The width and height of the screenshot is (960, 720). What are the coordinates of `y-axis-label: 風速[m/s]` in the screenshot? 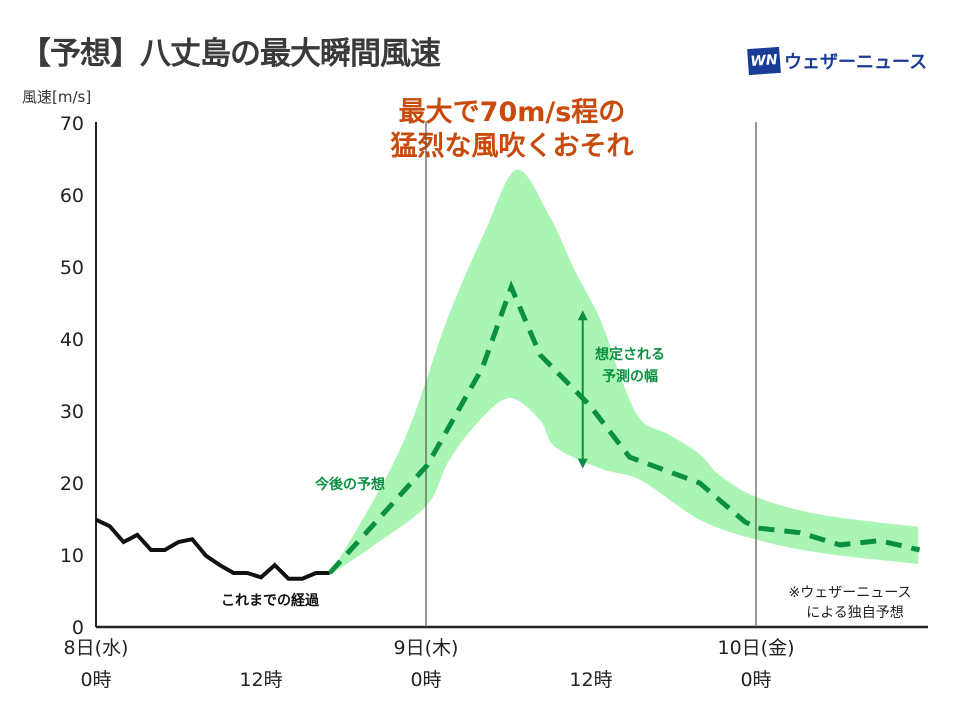 It's located at (57, 97).